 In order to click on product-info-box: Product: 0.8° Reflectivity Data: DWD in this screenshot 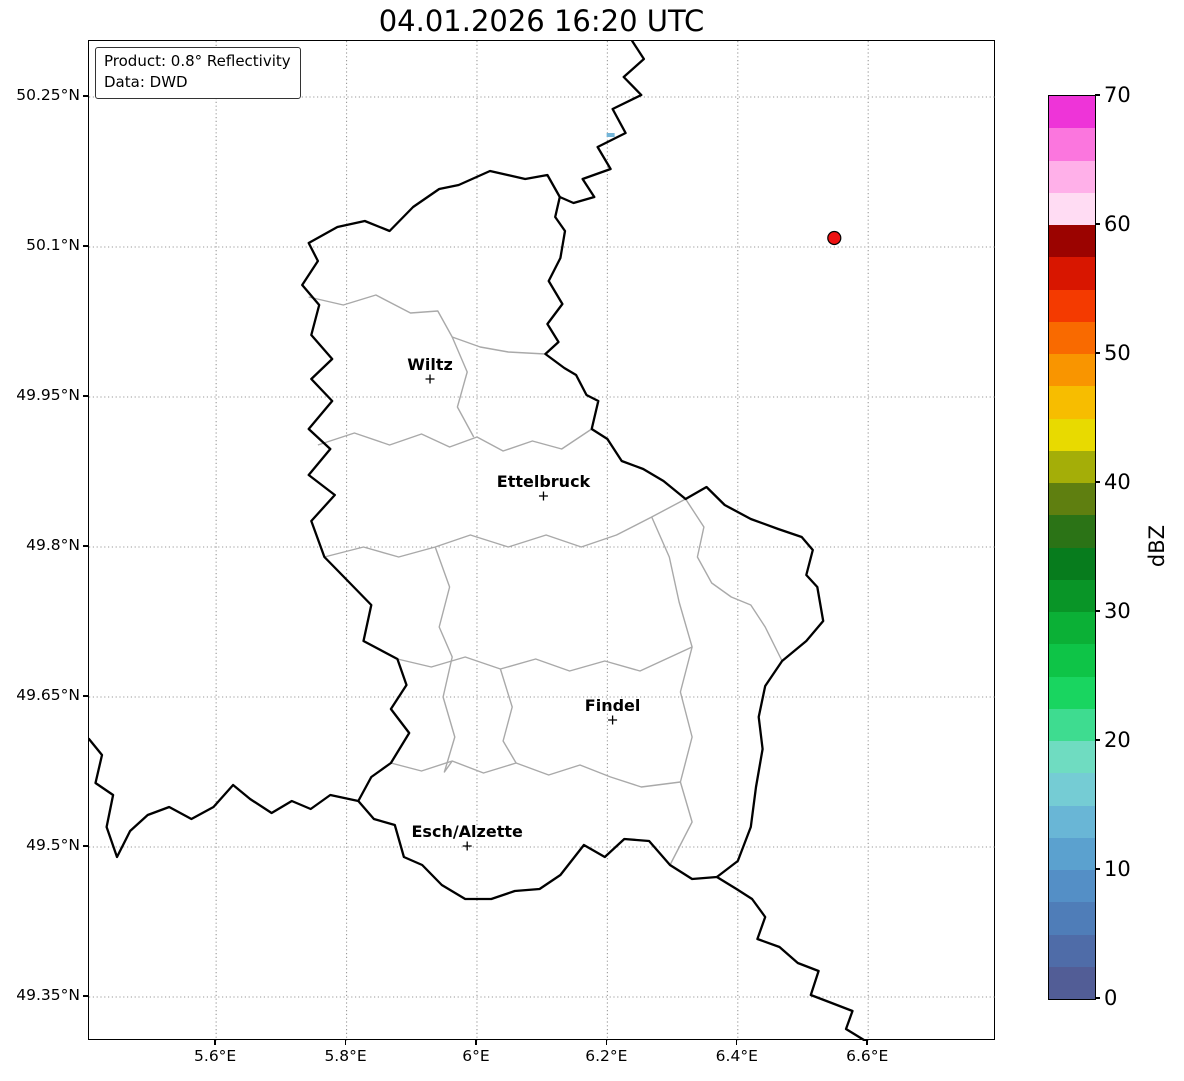, I will do `click(198, 73)`.